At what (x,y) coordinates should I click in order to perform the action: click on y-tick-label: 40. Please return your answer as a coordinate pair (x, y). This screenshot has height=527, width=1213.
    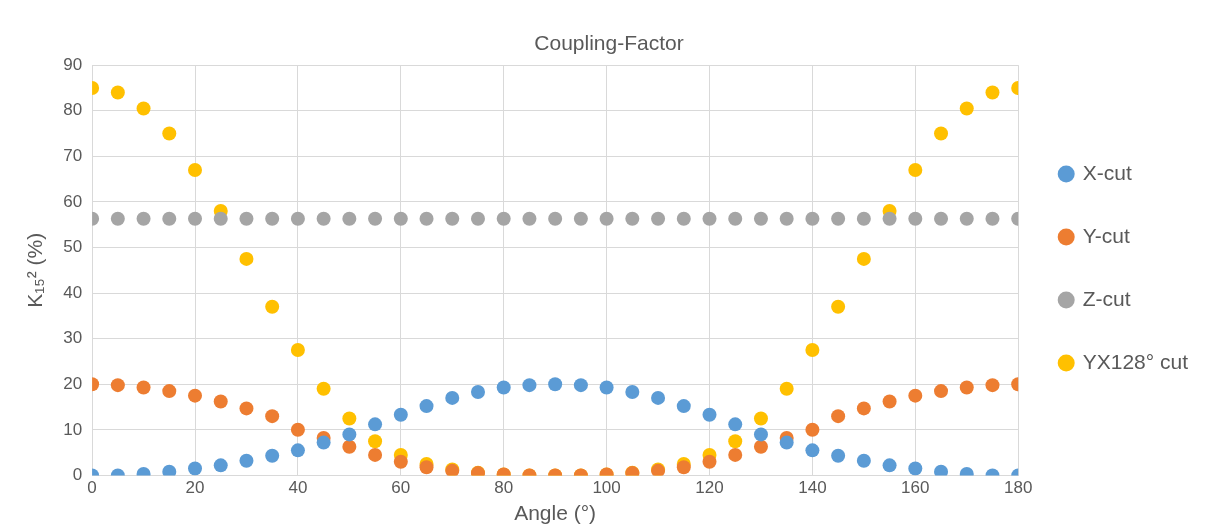
    Looking at the image, I should click on (73, 292).